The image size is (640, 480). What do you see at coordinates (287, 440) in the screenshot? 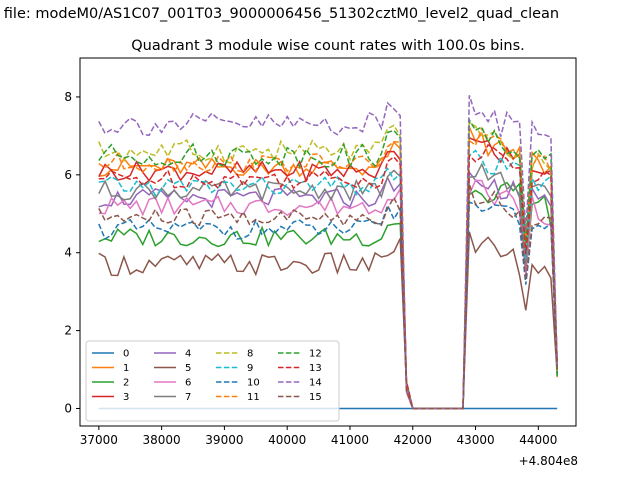
I see `x-tick-label: 40000` at bounding box center [287, 440].